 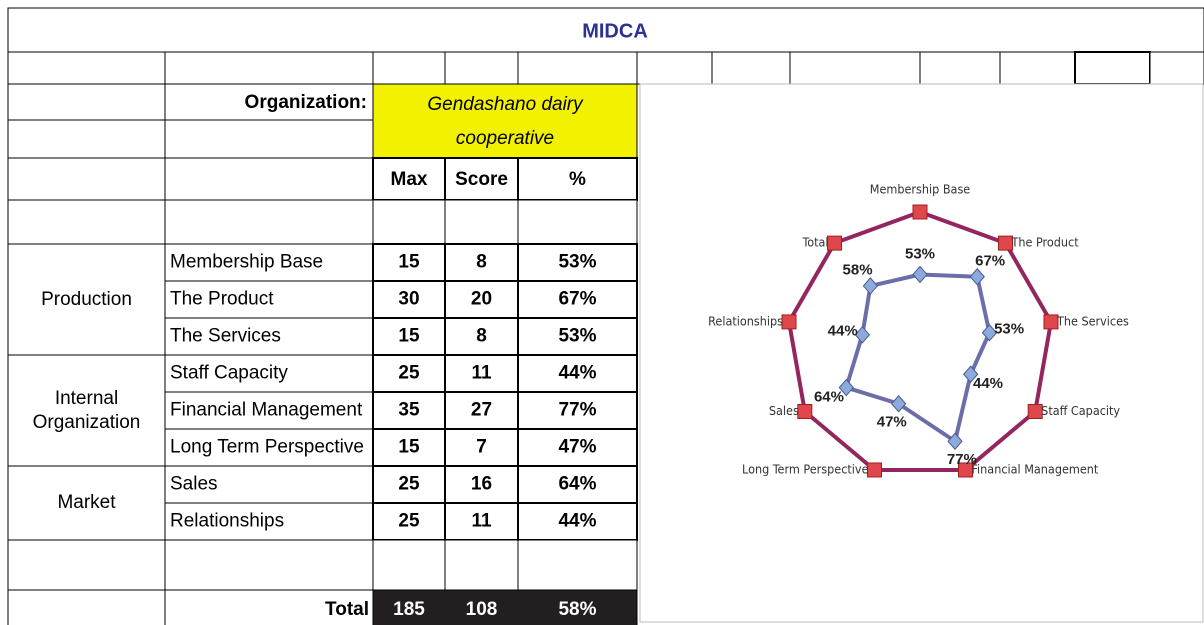 I want to click on row-label: Staff Capacity, so click(x=229, y=373).